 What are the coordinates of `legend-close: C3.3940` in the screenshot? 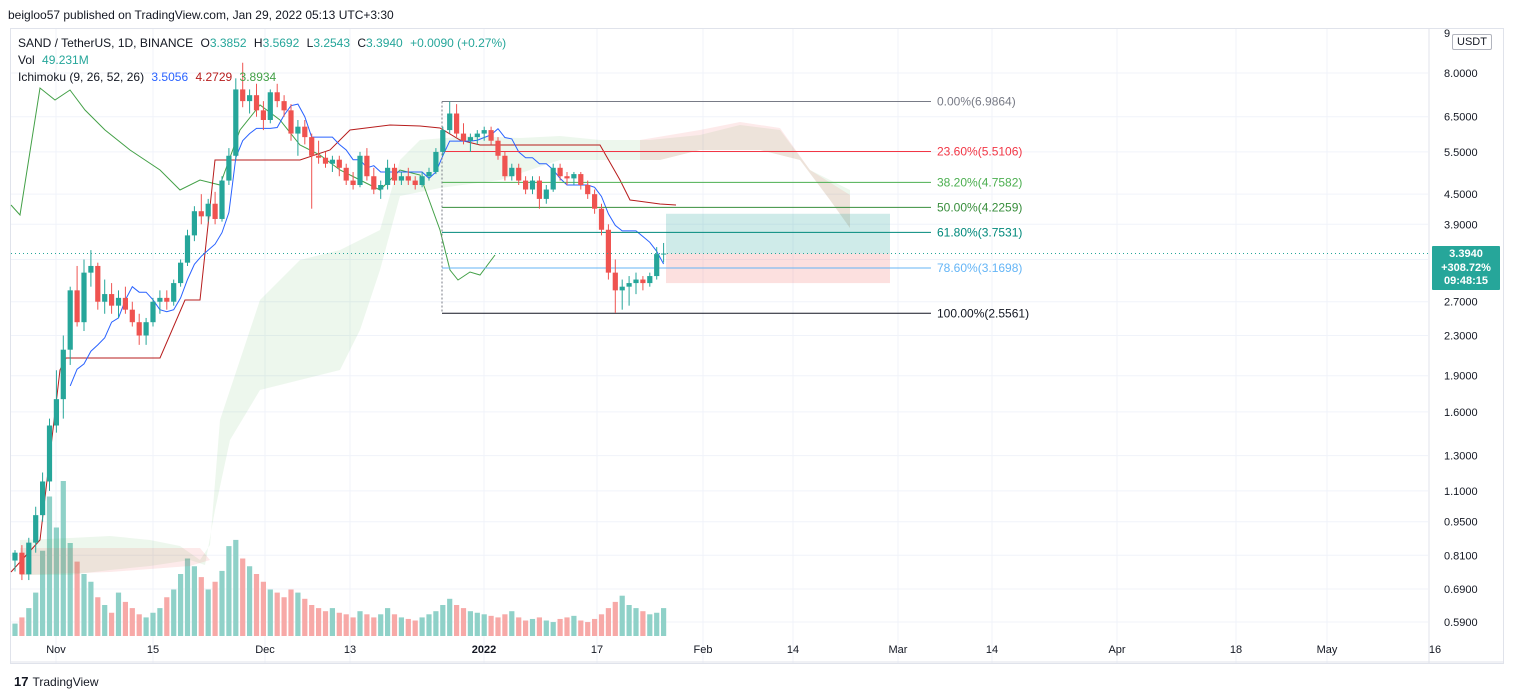 It's located at (379, 43).